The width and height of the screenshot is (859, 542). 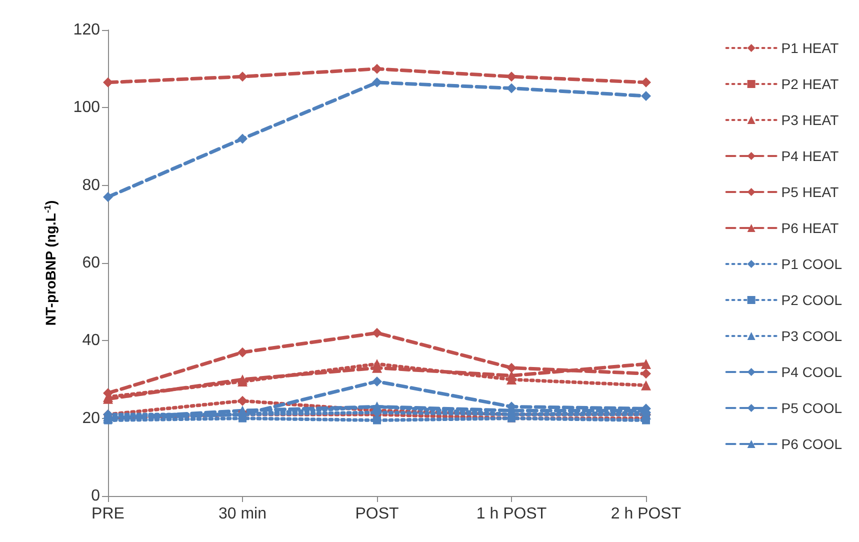 I want to click on legend-label: P1 COOL, so click(x=811, y=264).